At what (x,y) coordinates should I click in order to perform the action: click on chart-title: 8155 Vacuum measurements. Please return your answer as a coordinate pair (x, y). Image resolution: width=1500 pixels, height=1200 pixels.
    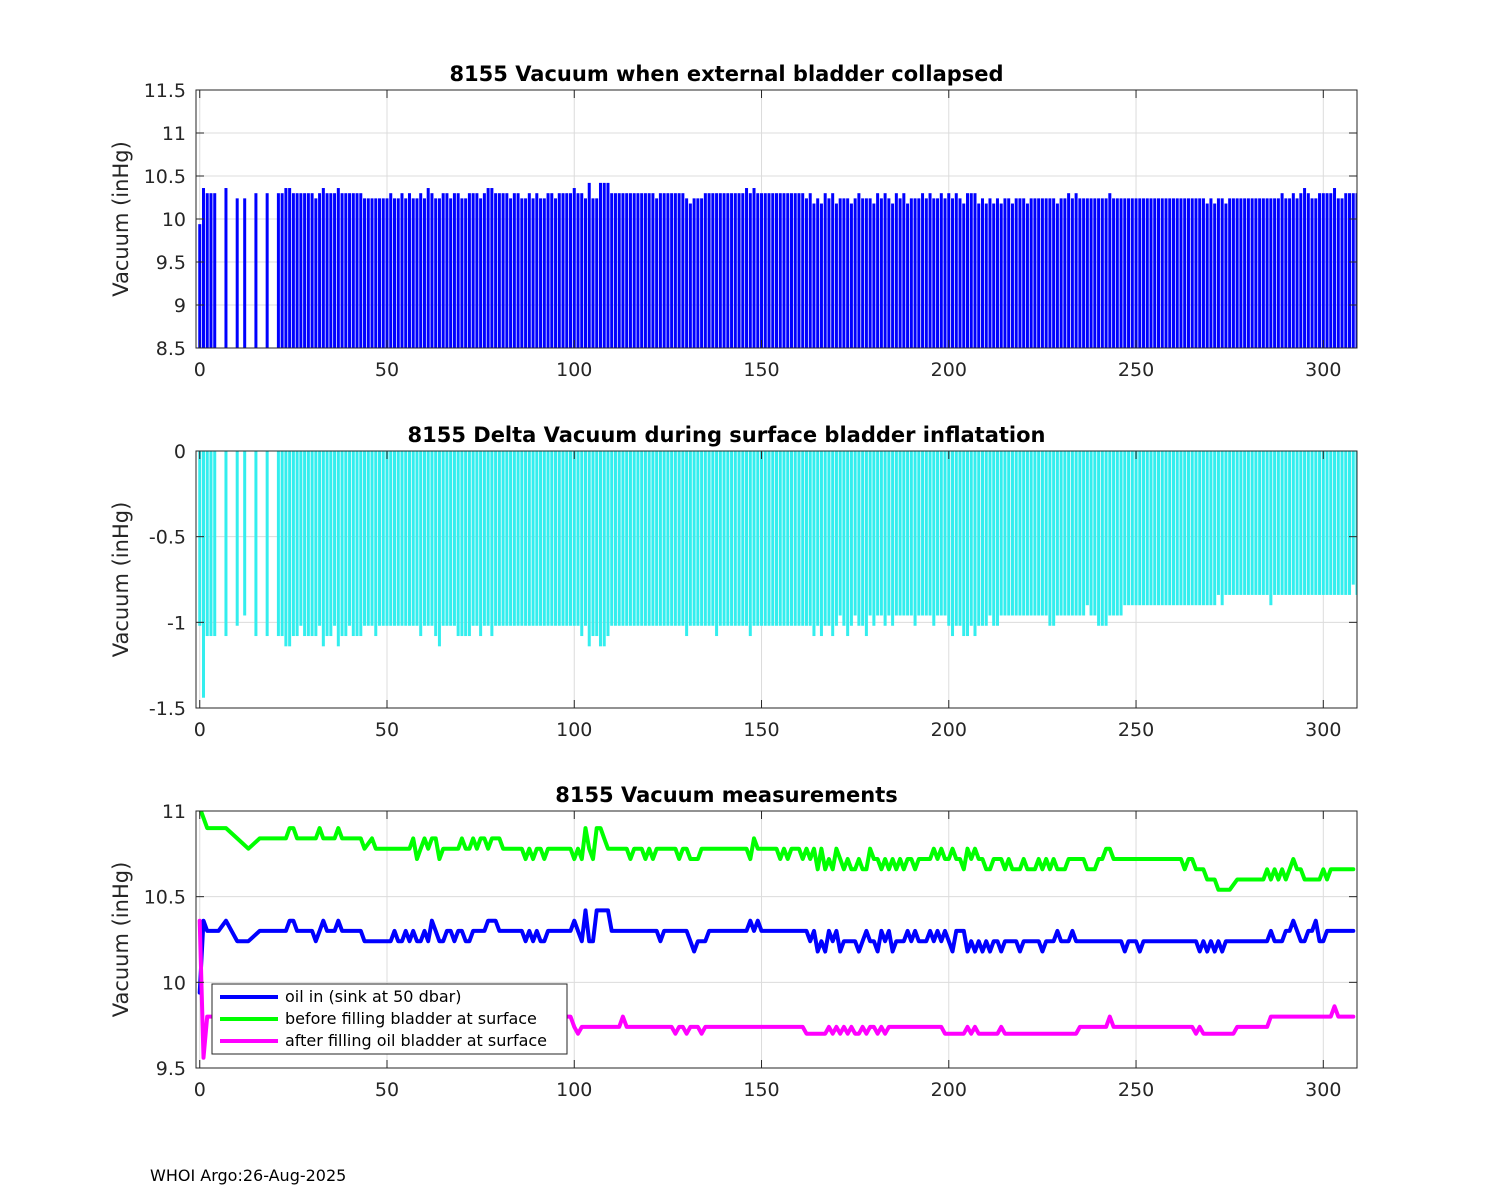
    Looking at the image, I should click on (726, 795).